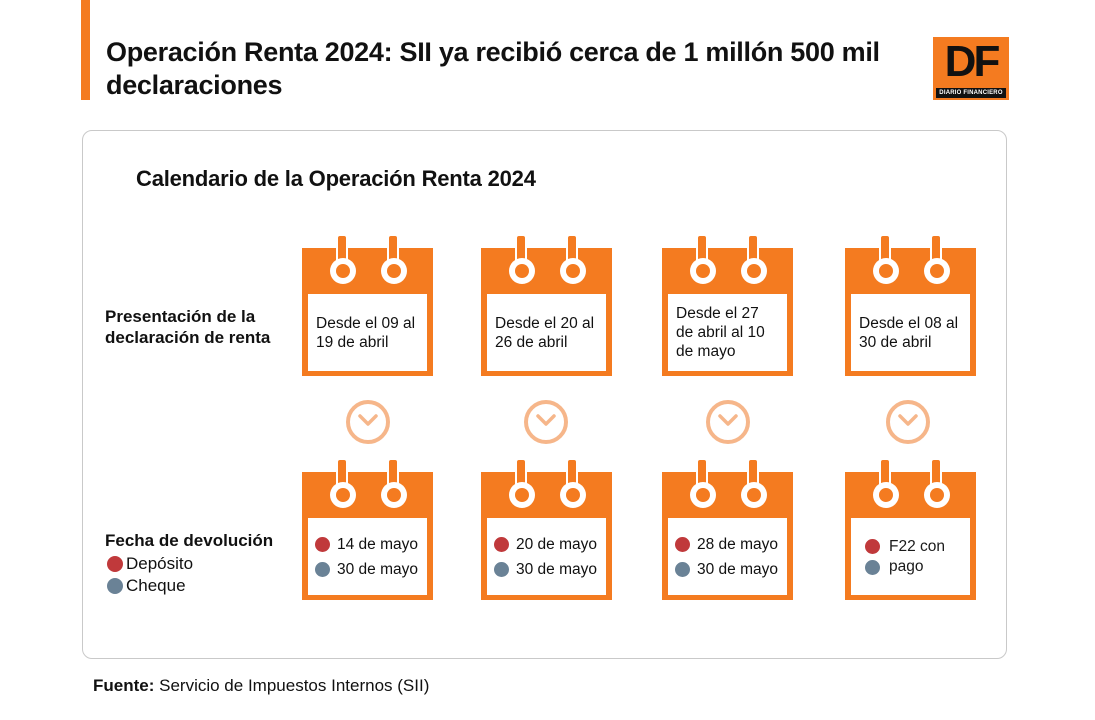  Describe the element at coordinates (85, 50) in the screenshot. I see `accent-bar` at that location.